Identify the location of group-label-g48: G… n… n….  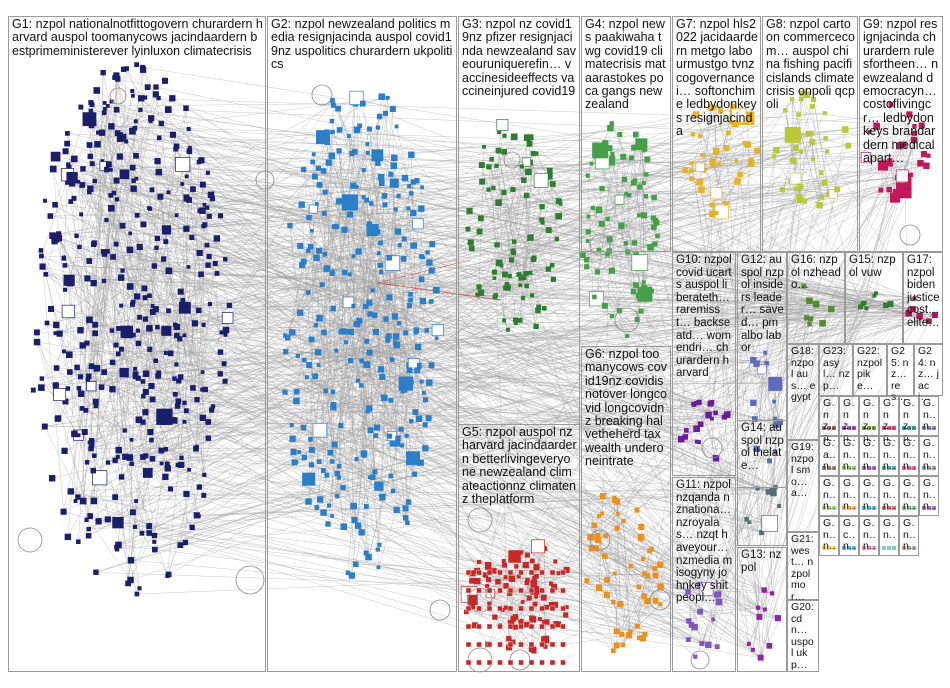
(909, 535).